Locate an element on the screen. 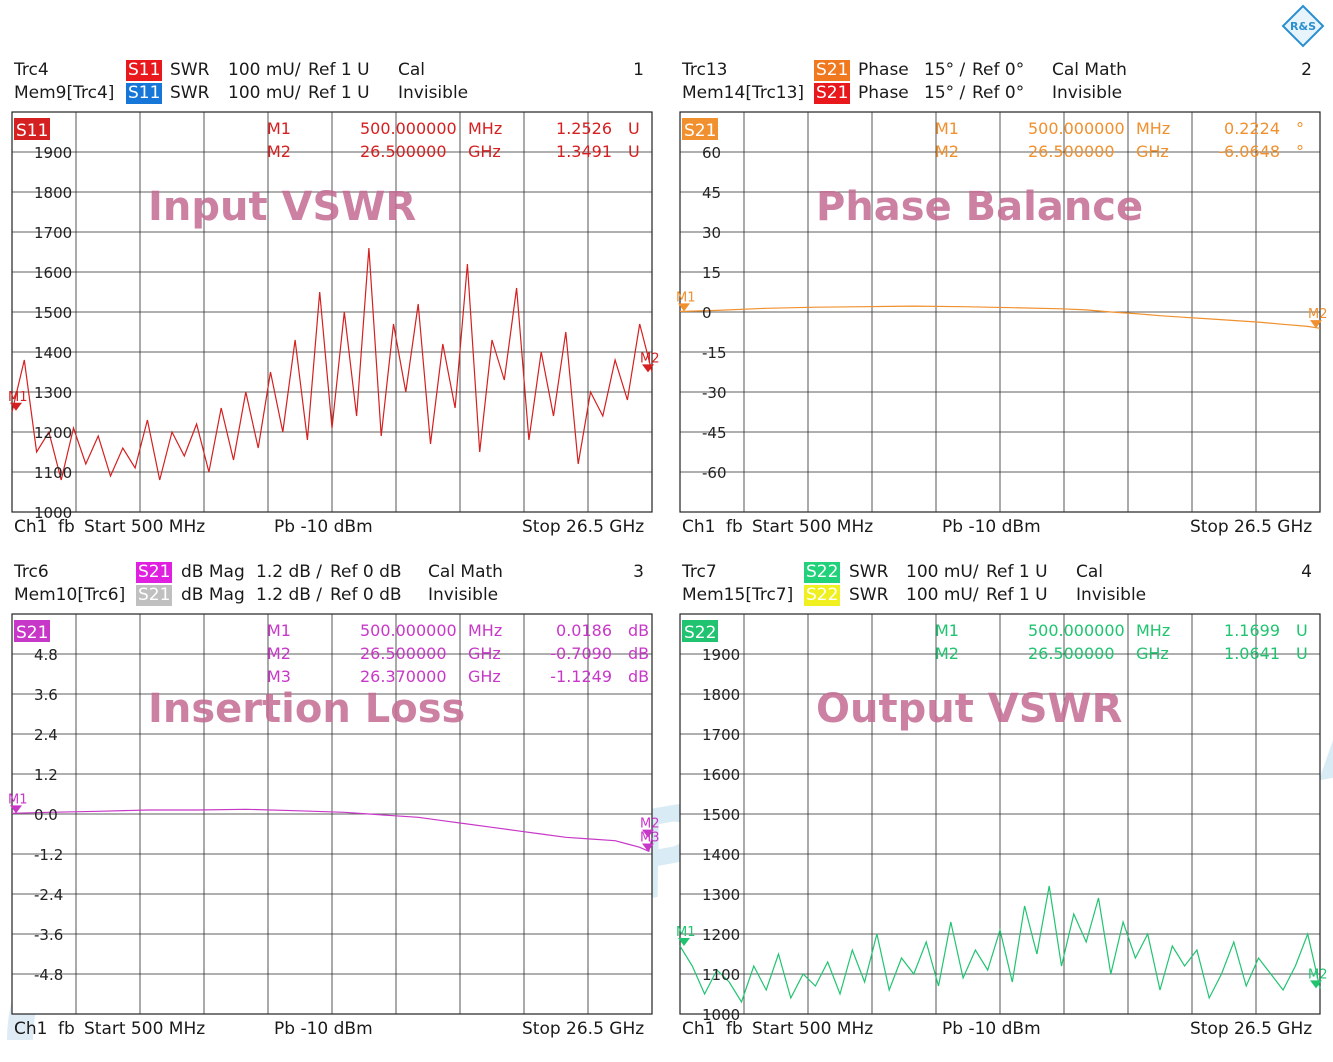 This screenshot has height=1062, width=1333. trace-row: Trc13 S21 Phase 15° / Ref 0° Cal Math 2 is located at coordinates (993, 71).